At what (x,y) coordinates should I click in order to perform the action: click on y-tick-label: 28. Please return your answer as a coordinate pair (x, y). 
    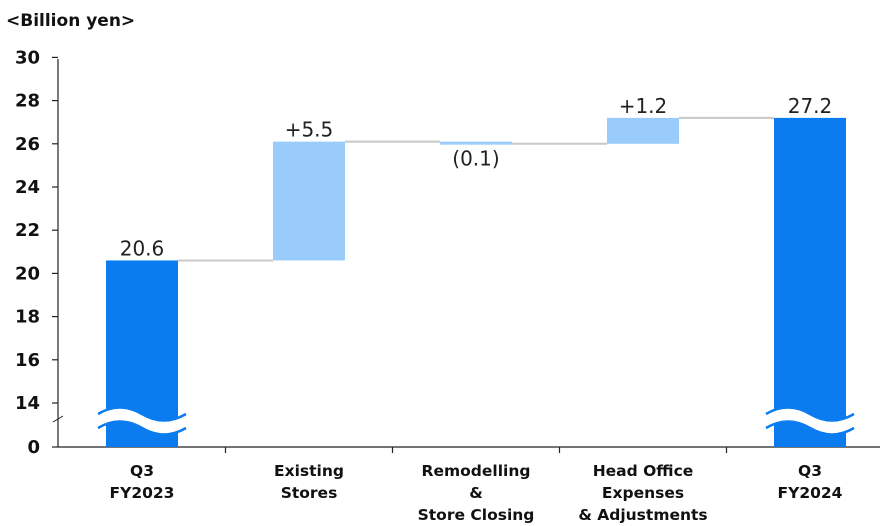
    Looking at the image, I should click on (27, 101).